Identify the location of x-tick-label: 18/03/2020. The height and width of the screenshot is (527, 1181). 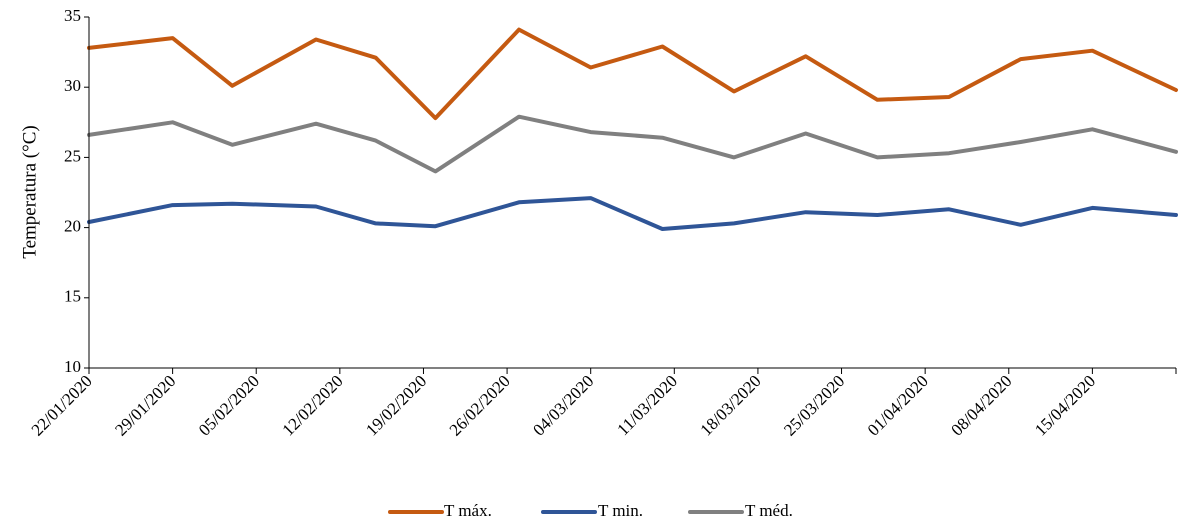
(731, 405).